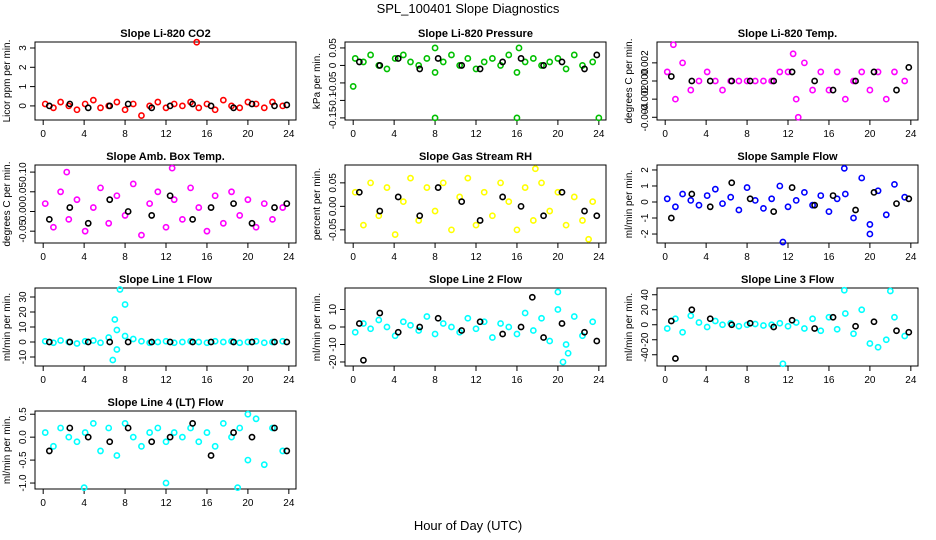 This screenshot has width=936, height=540. I want to click on y-axis-label: degrees C per min., so click(7, 203).